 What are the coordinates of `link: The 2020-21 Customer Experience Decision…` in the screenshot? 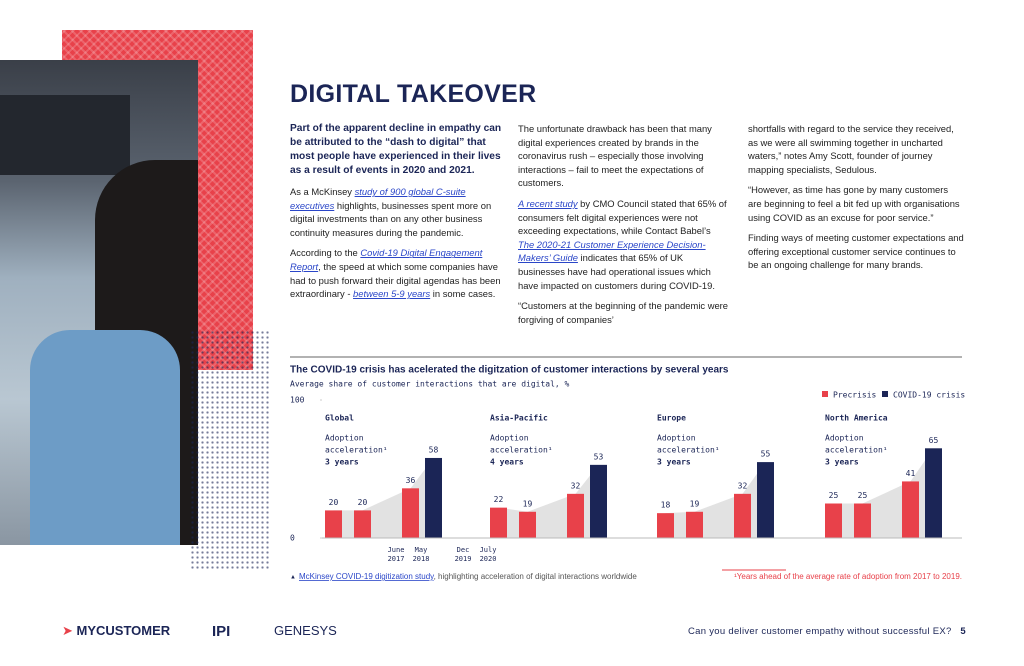 It's located at (612, 251).